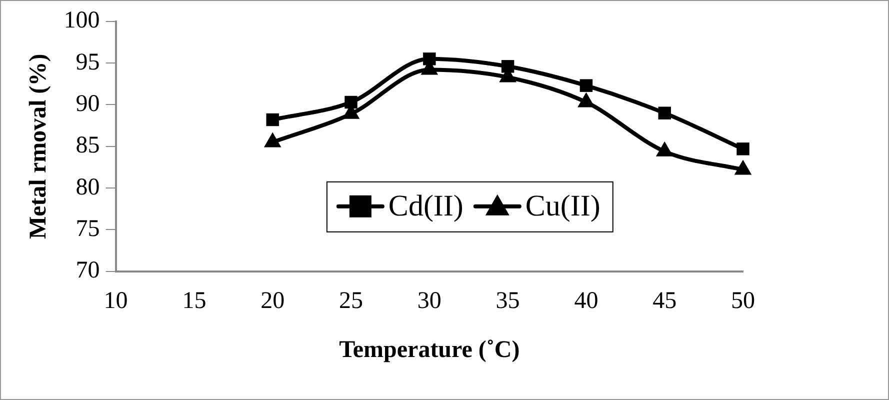 The image size is (889, 400). I want to click on y-tick-label: 70, so click(88, 271).